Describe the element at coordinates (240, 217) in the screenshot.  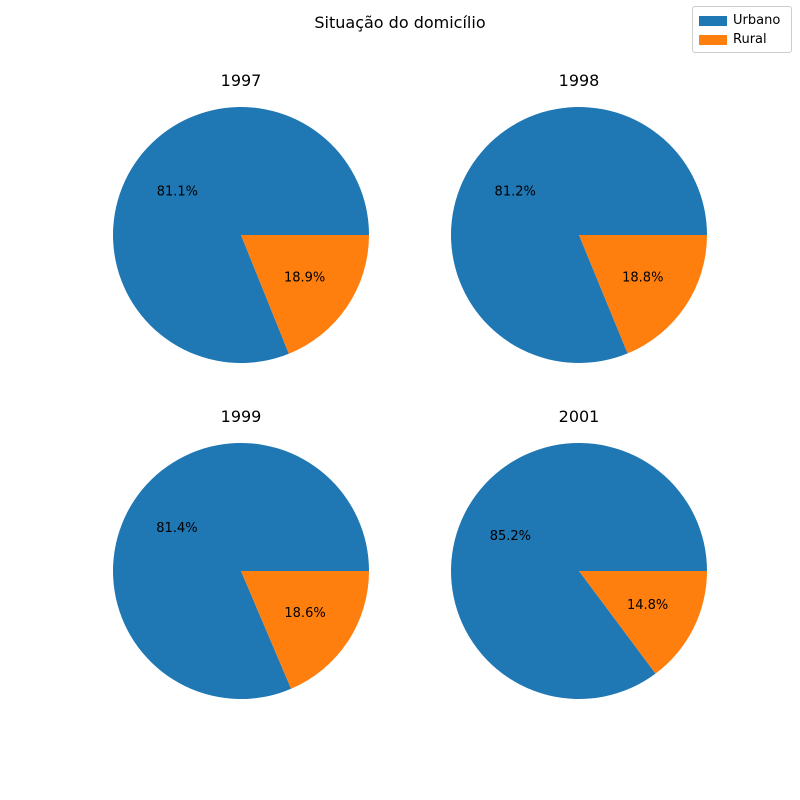
I see `pie-1997: 1997 81.1% 18.9%` at that location.